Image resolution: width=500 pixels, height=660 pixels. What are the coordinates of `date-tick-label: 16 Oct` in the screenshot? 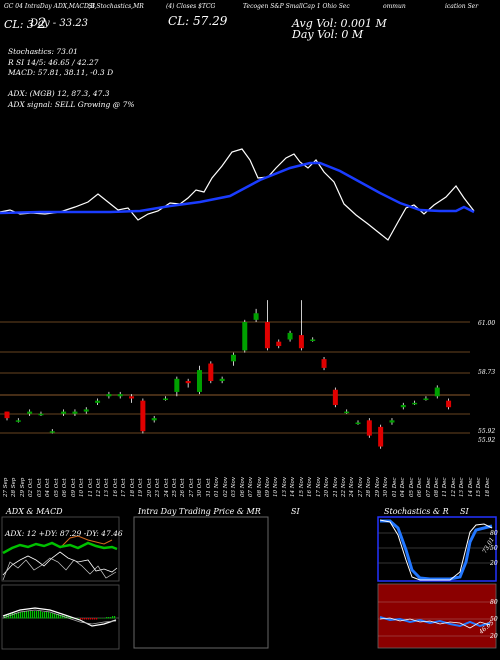 It's located at (115, 487).